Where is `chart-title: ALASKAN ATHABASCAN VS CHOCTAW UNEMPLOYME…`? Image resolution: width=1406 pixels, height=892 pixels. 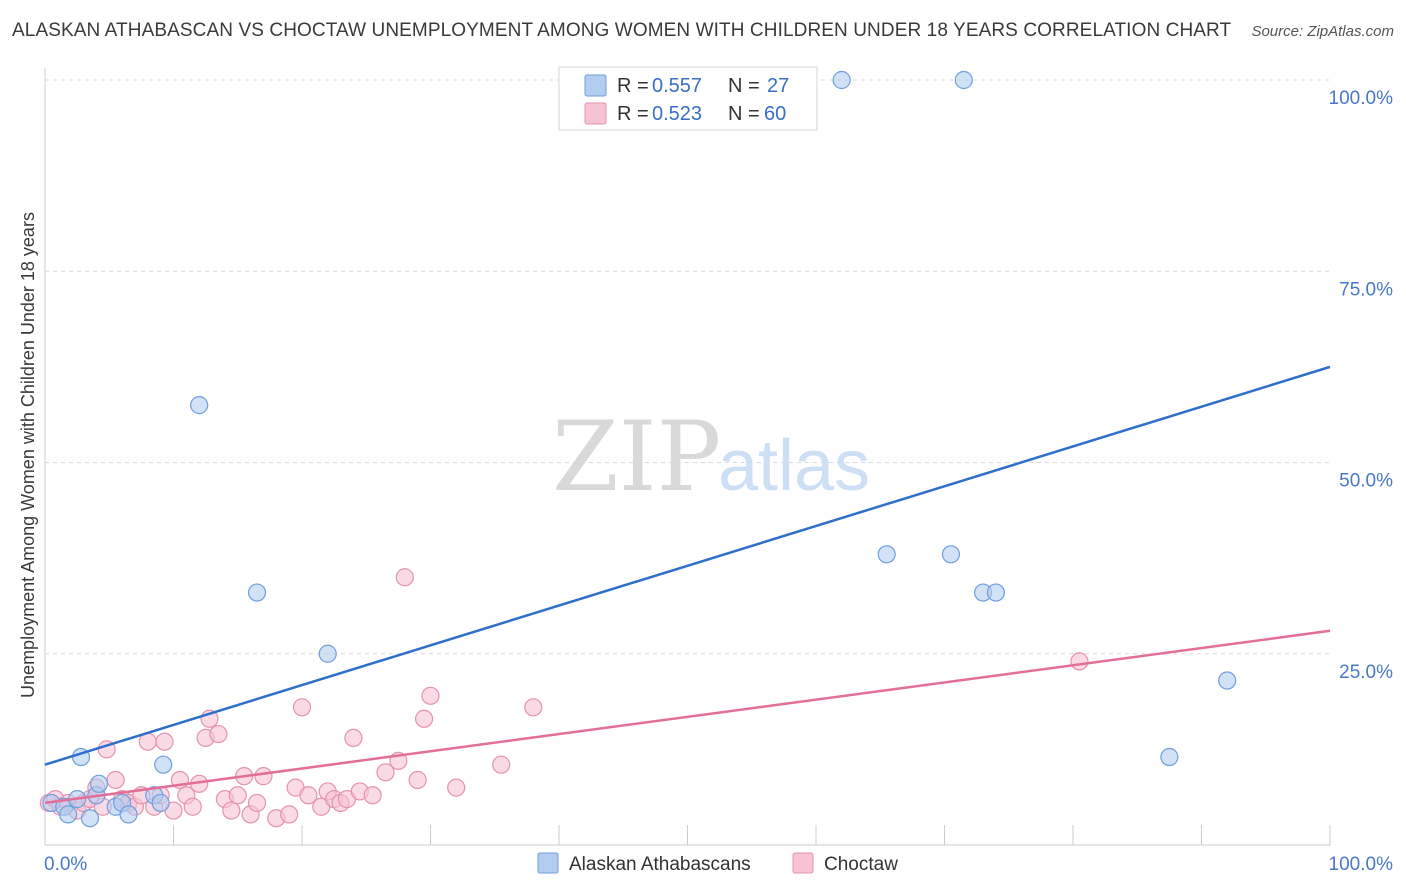
chart-title: ALASKAN ATHABASCAN VS CHOCTAW UNEMPLOYME… is located at coordinates (622, 30).